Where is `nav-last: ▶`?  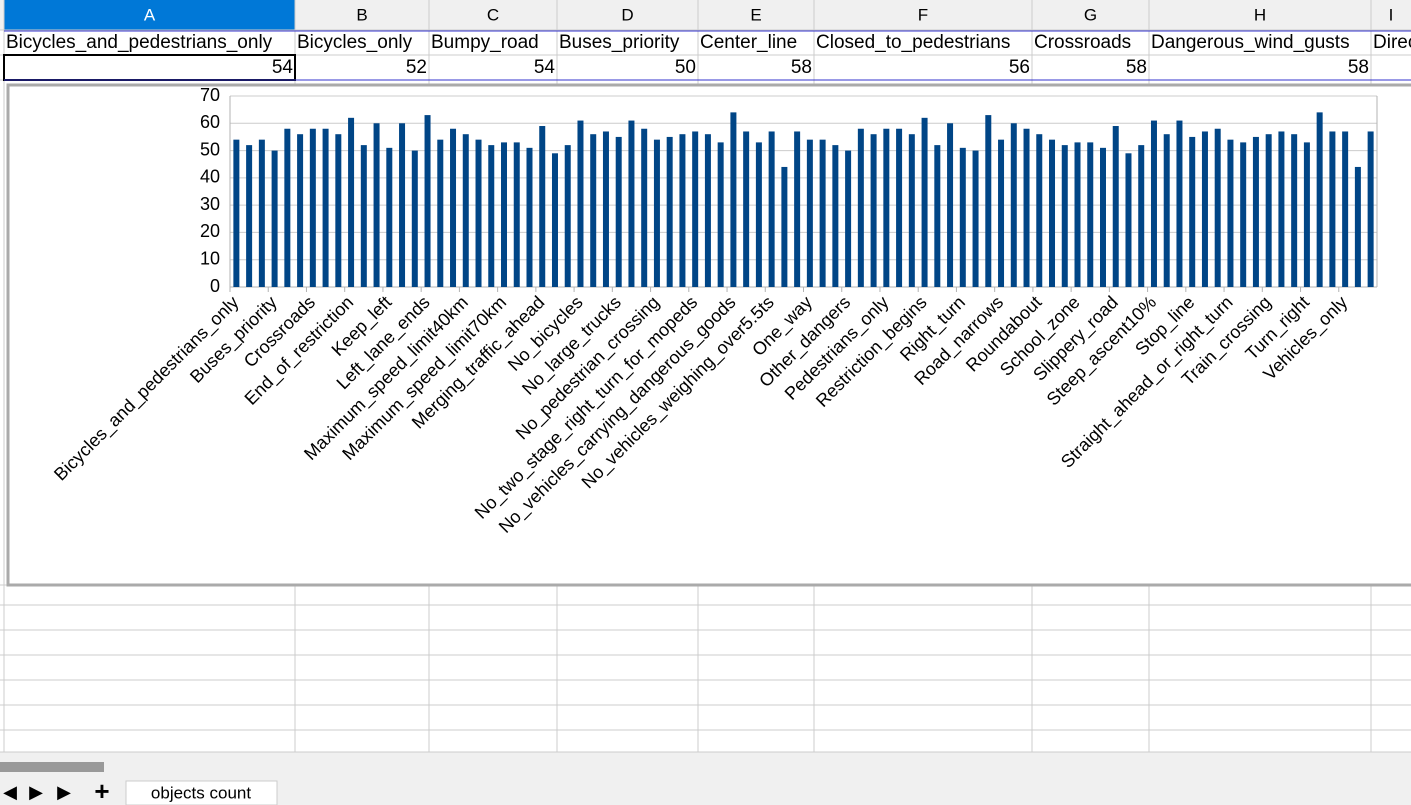 nav-last: ▶ is located at coordinates (64, 792).